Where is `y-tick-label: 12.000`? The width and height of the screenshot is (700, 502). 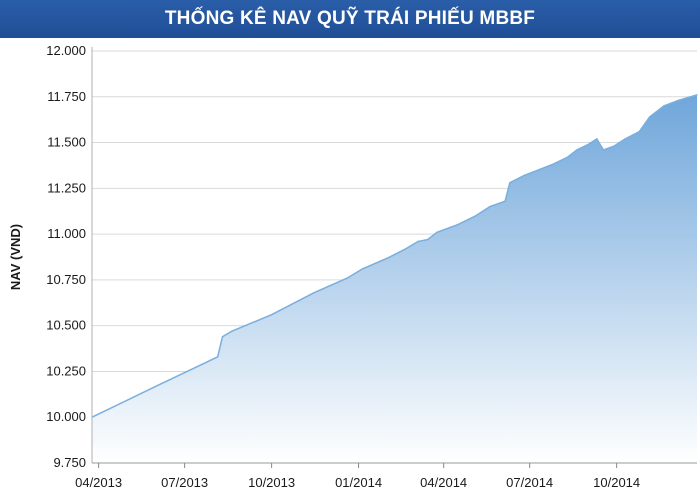 y-tick-label: 12.000 is located at coordinates (66, 50).